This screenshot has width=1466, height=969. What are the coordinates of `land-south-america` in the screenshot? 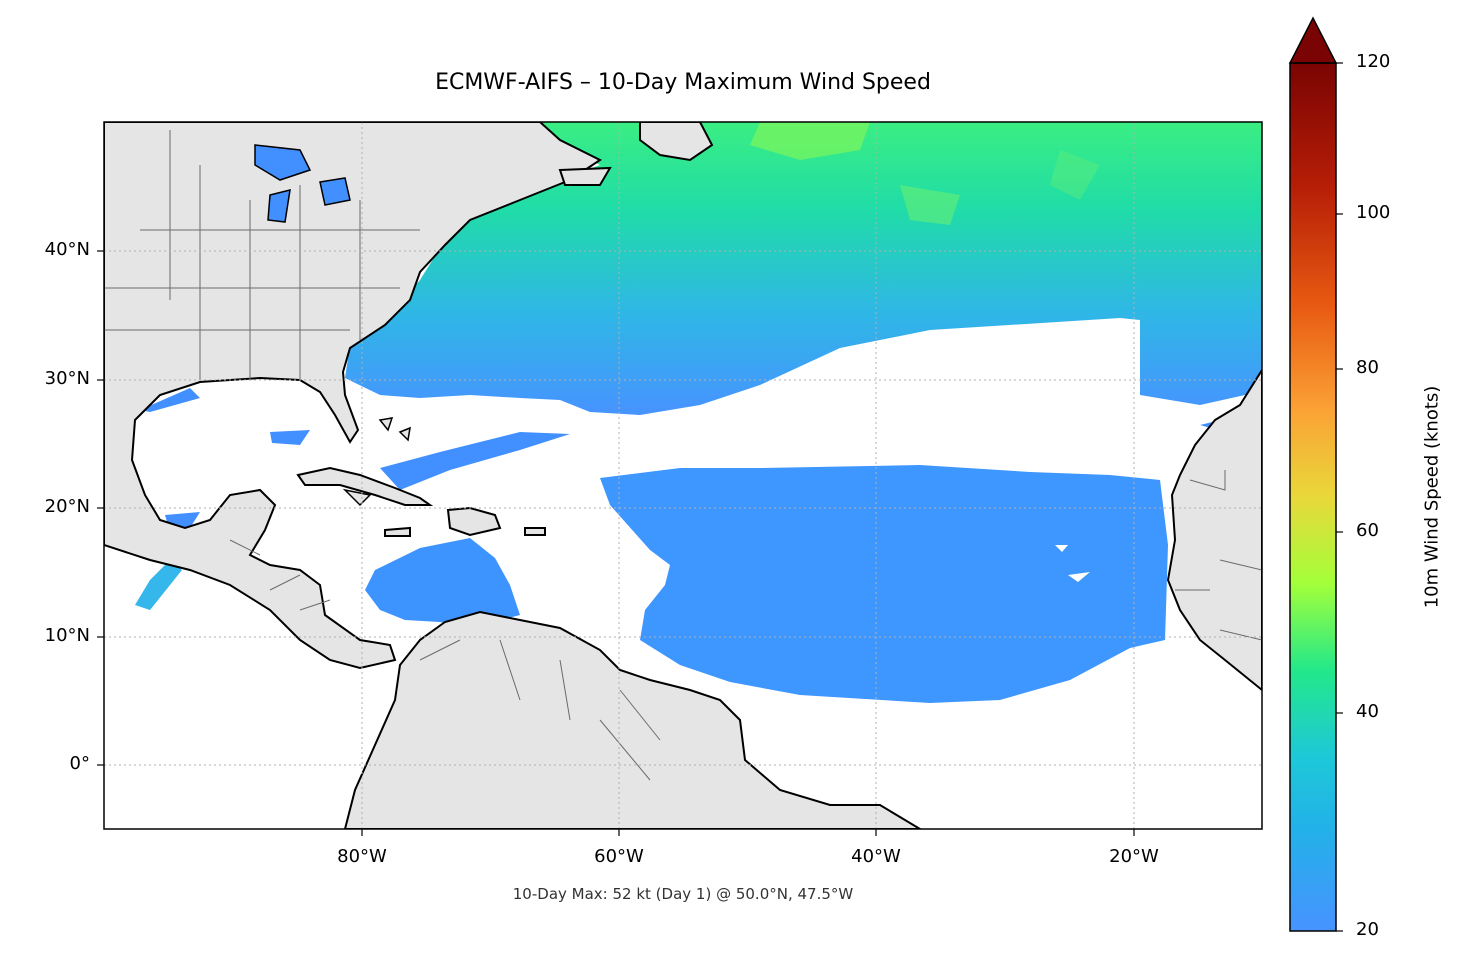 It's located at (632, 719).